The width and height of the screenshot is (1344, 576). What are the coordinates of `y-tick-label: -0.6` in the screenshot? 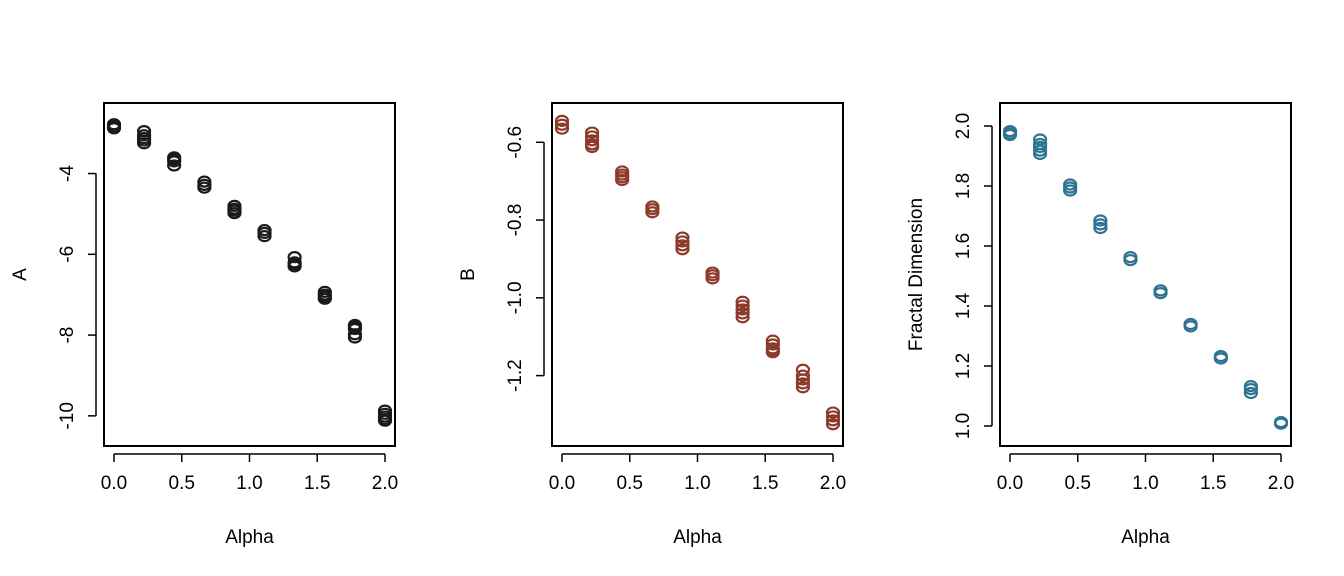 It's located at (515, 142).